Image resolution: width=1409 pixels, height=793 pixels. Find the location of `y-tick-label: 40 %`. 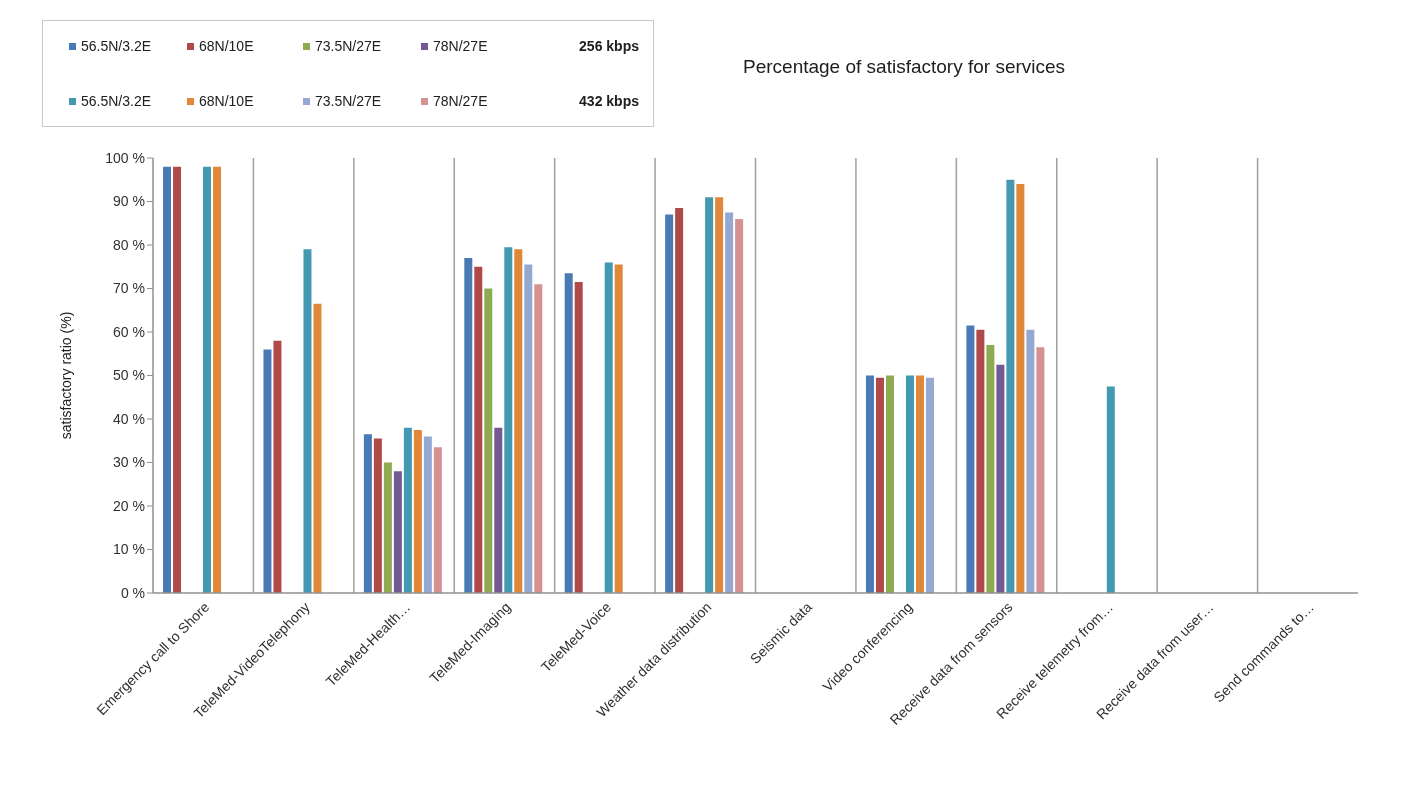

y-tick-label: 40 % is located at coordinates (129, 418).